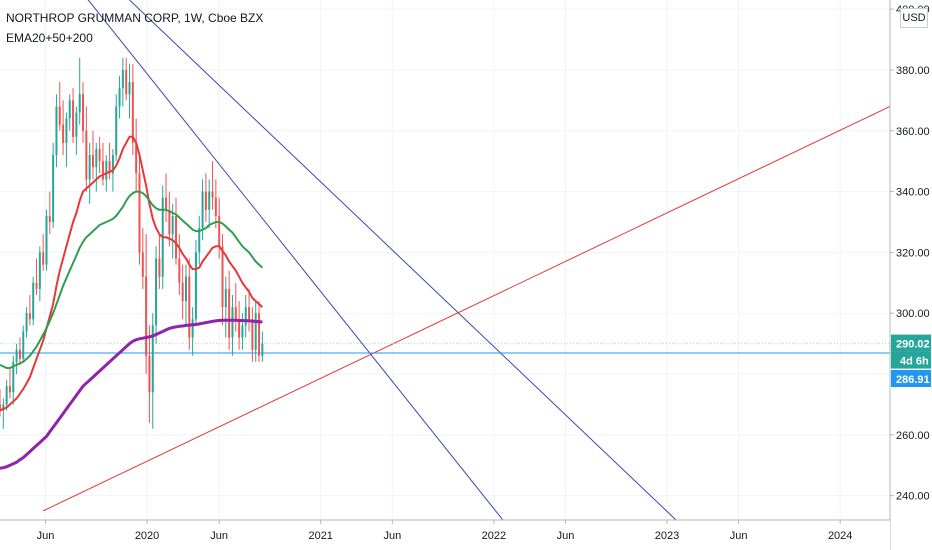 Image resolution: width=932 pixels, height=550 pixels. Describe the element at coordinates (913, 132) in the screenshot. I see `y-tick-label: 360.00` at that location.